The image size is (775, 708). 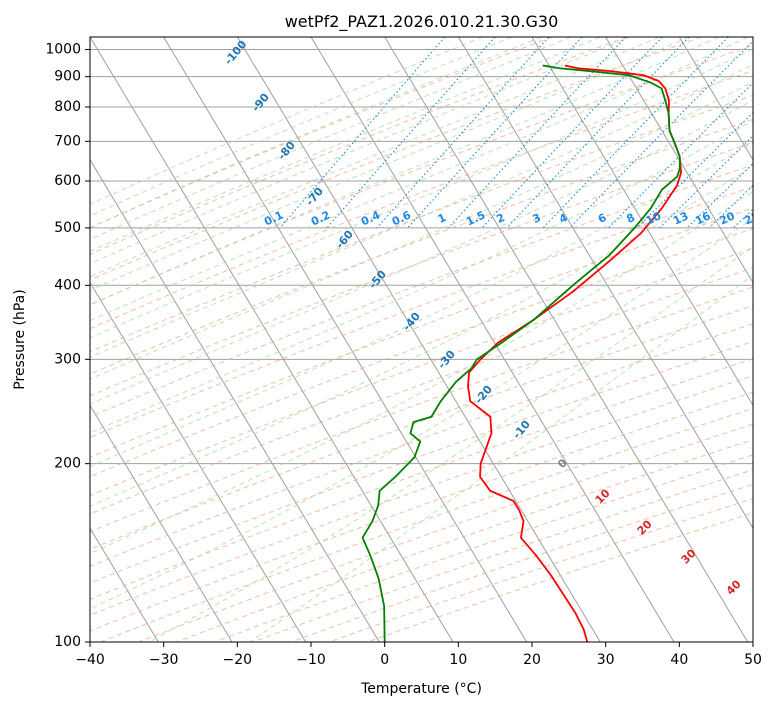 What do you see at coordinates (63, 50) in the screenshot?
I see `y-tick-label: 1000` at bounding box center [63, 50].